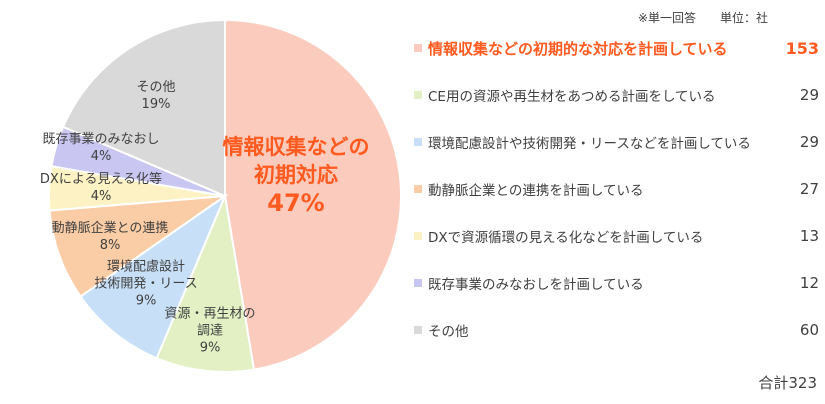  I want to click on slice-label-5-line-2: 4%, so click(101, 196).